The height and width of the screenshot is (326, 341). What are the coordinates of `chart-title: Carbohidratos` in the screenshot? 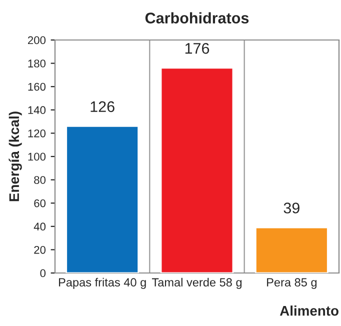 It's located at (197, 18).